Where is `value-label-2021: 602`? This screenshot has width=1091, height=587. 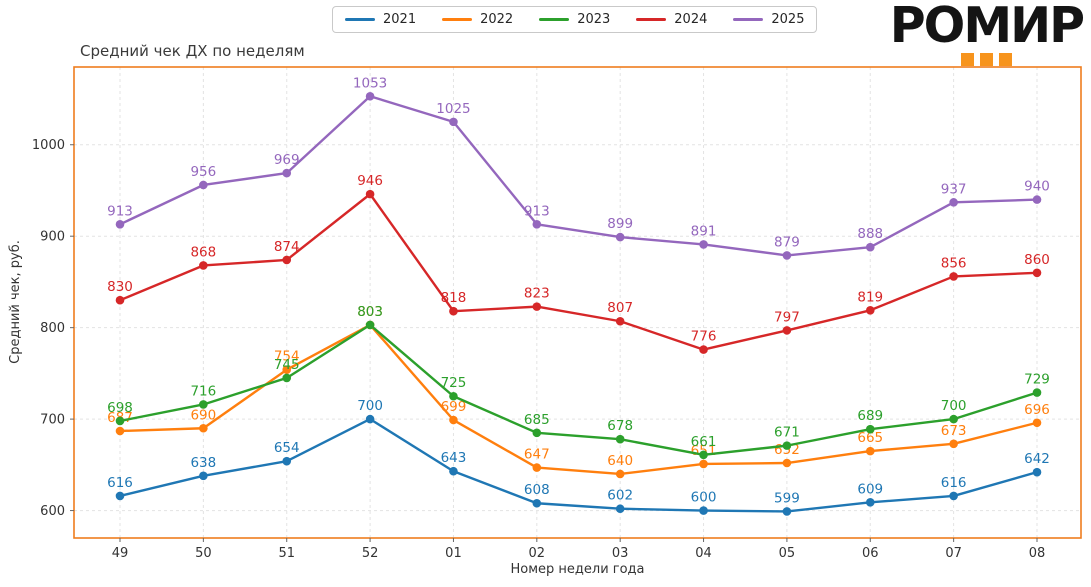
value-label-2021: 602 is located at coordinates (620, 496).